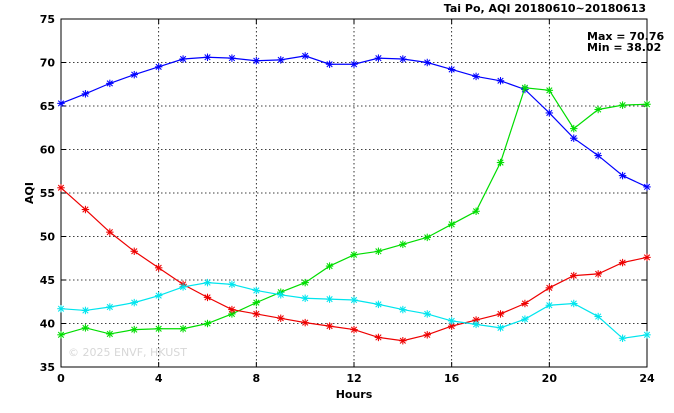 This screenshot has width=674, height=413. Describe the element at coordinates (159, 378) in the screenshot. I see `x-tick-label-4: 4` at that location.